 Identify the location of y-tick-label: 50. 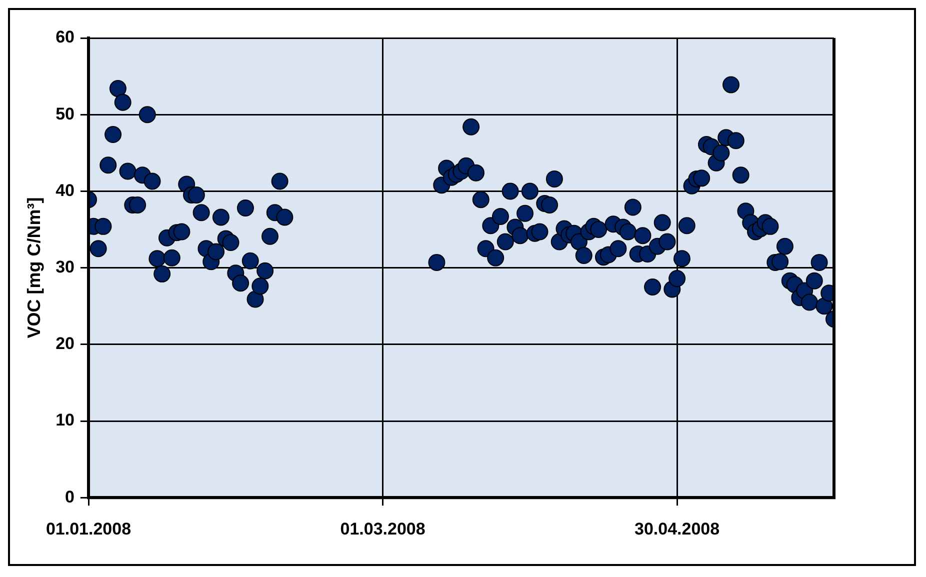
(65, 114).